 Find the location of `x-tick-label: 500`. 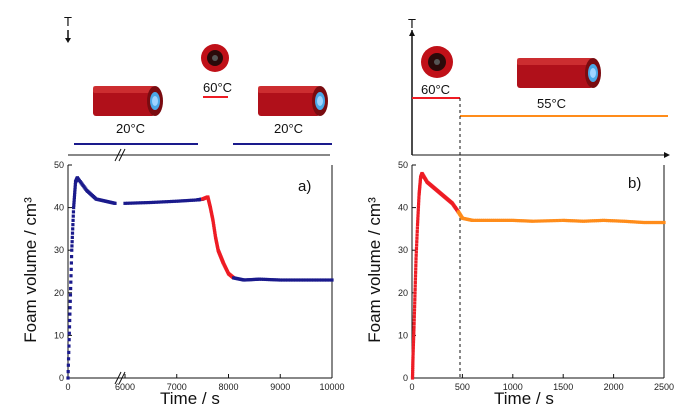

x-tick-label: 500 is located at coordinates (462, 387).